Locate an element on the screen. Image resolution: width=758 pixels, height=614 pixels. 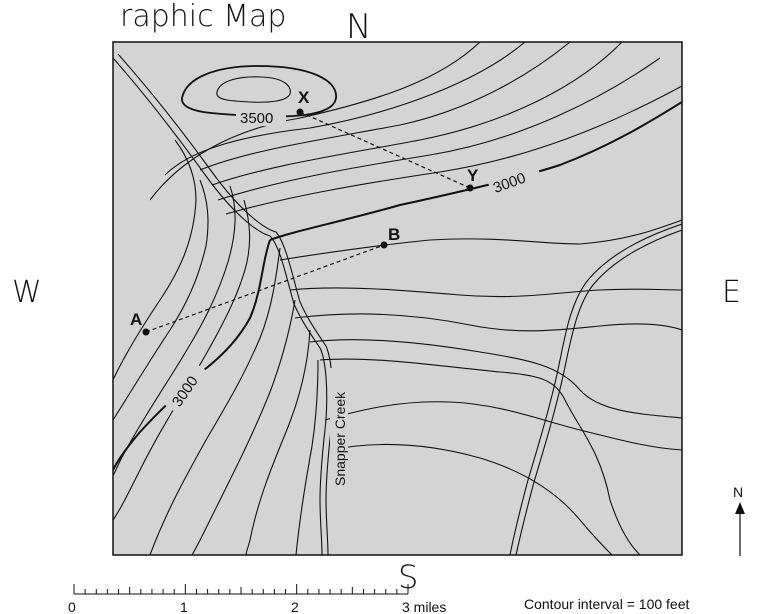
contour-interval-note: Contour interval = 100 feet is located at coordinates (606, 604).